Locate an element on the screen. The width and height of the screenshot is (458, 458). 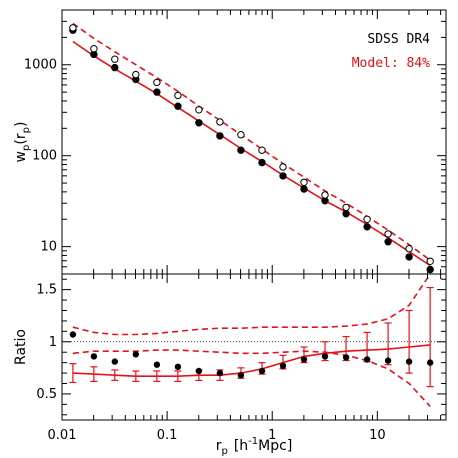
xlabel-r-sub: p is located at coordinates (224, 451).